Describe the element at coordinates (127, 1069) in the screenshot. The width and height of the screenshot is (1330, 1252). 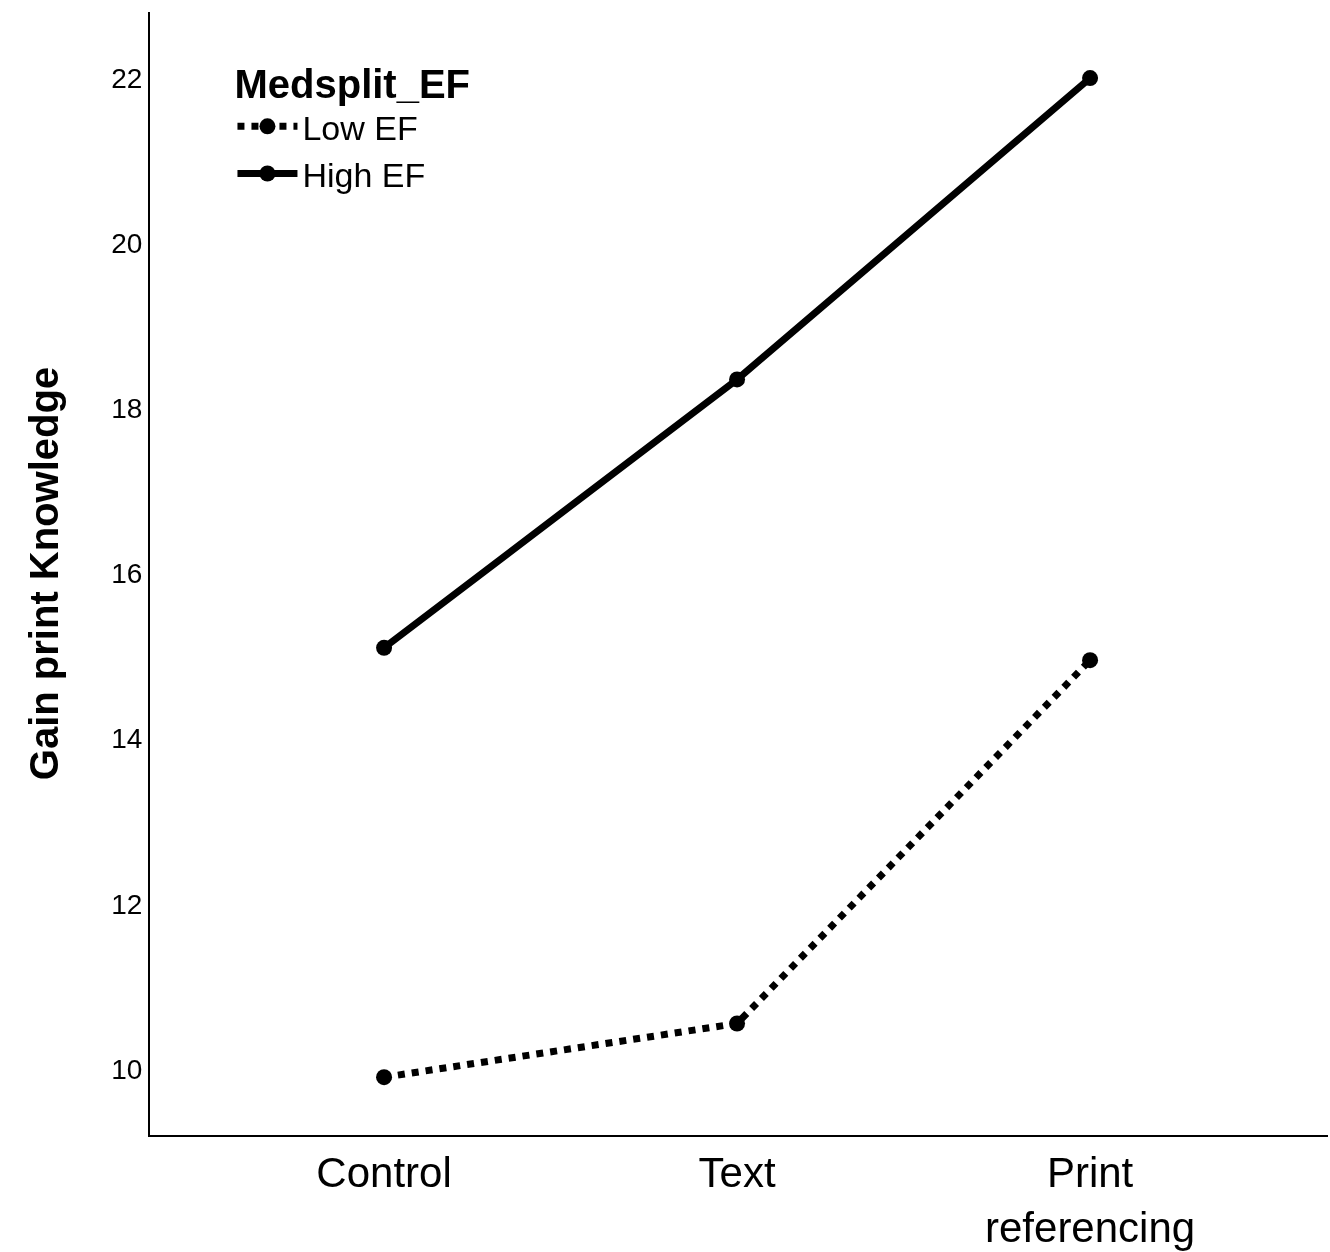
I see `y-tick-label: 10` at that location.